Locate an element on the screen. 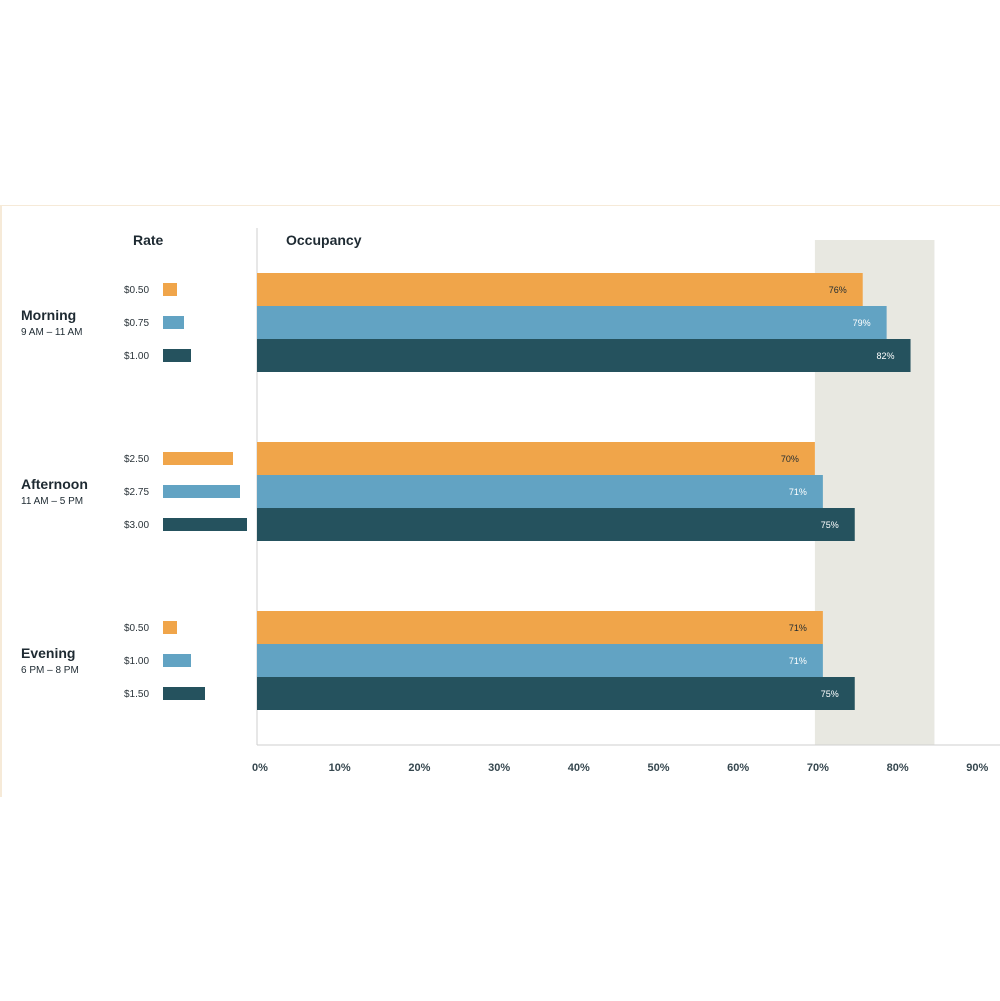 This screenshot has width=1000, height=1001. value-label: 70% is located at coordinates (790, 459).